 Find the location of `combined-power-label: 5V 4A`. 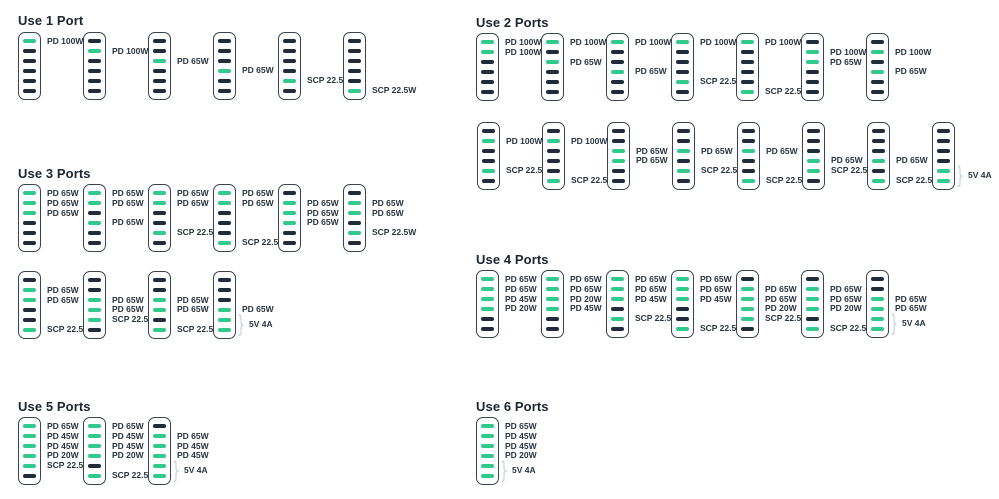

combined-power-label: 5V 4A is located at coordinates (524, 469).